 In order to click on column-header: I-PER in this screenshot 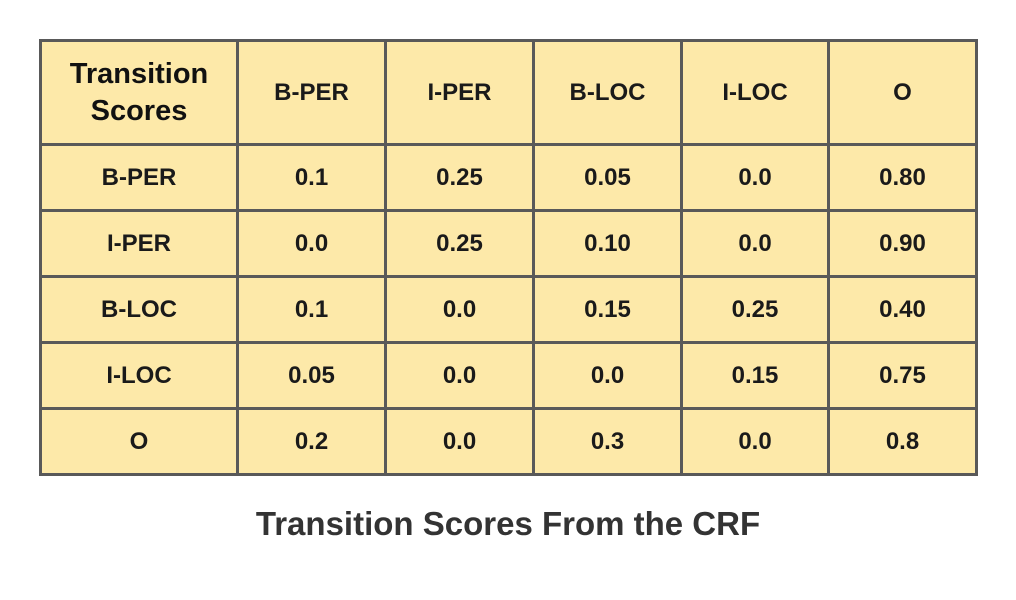, I will do `click(459, 92)`.